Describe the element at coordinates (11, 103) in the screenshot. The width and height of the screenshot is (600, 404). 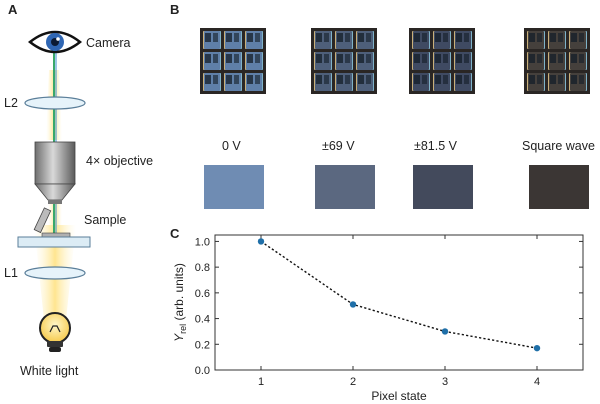
I see `label-l2: L2` at that location.